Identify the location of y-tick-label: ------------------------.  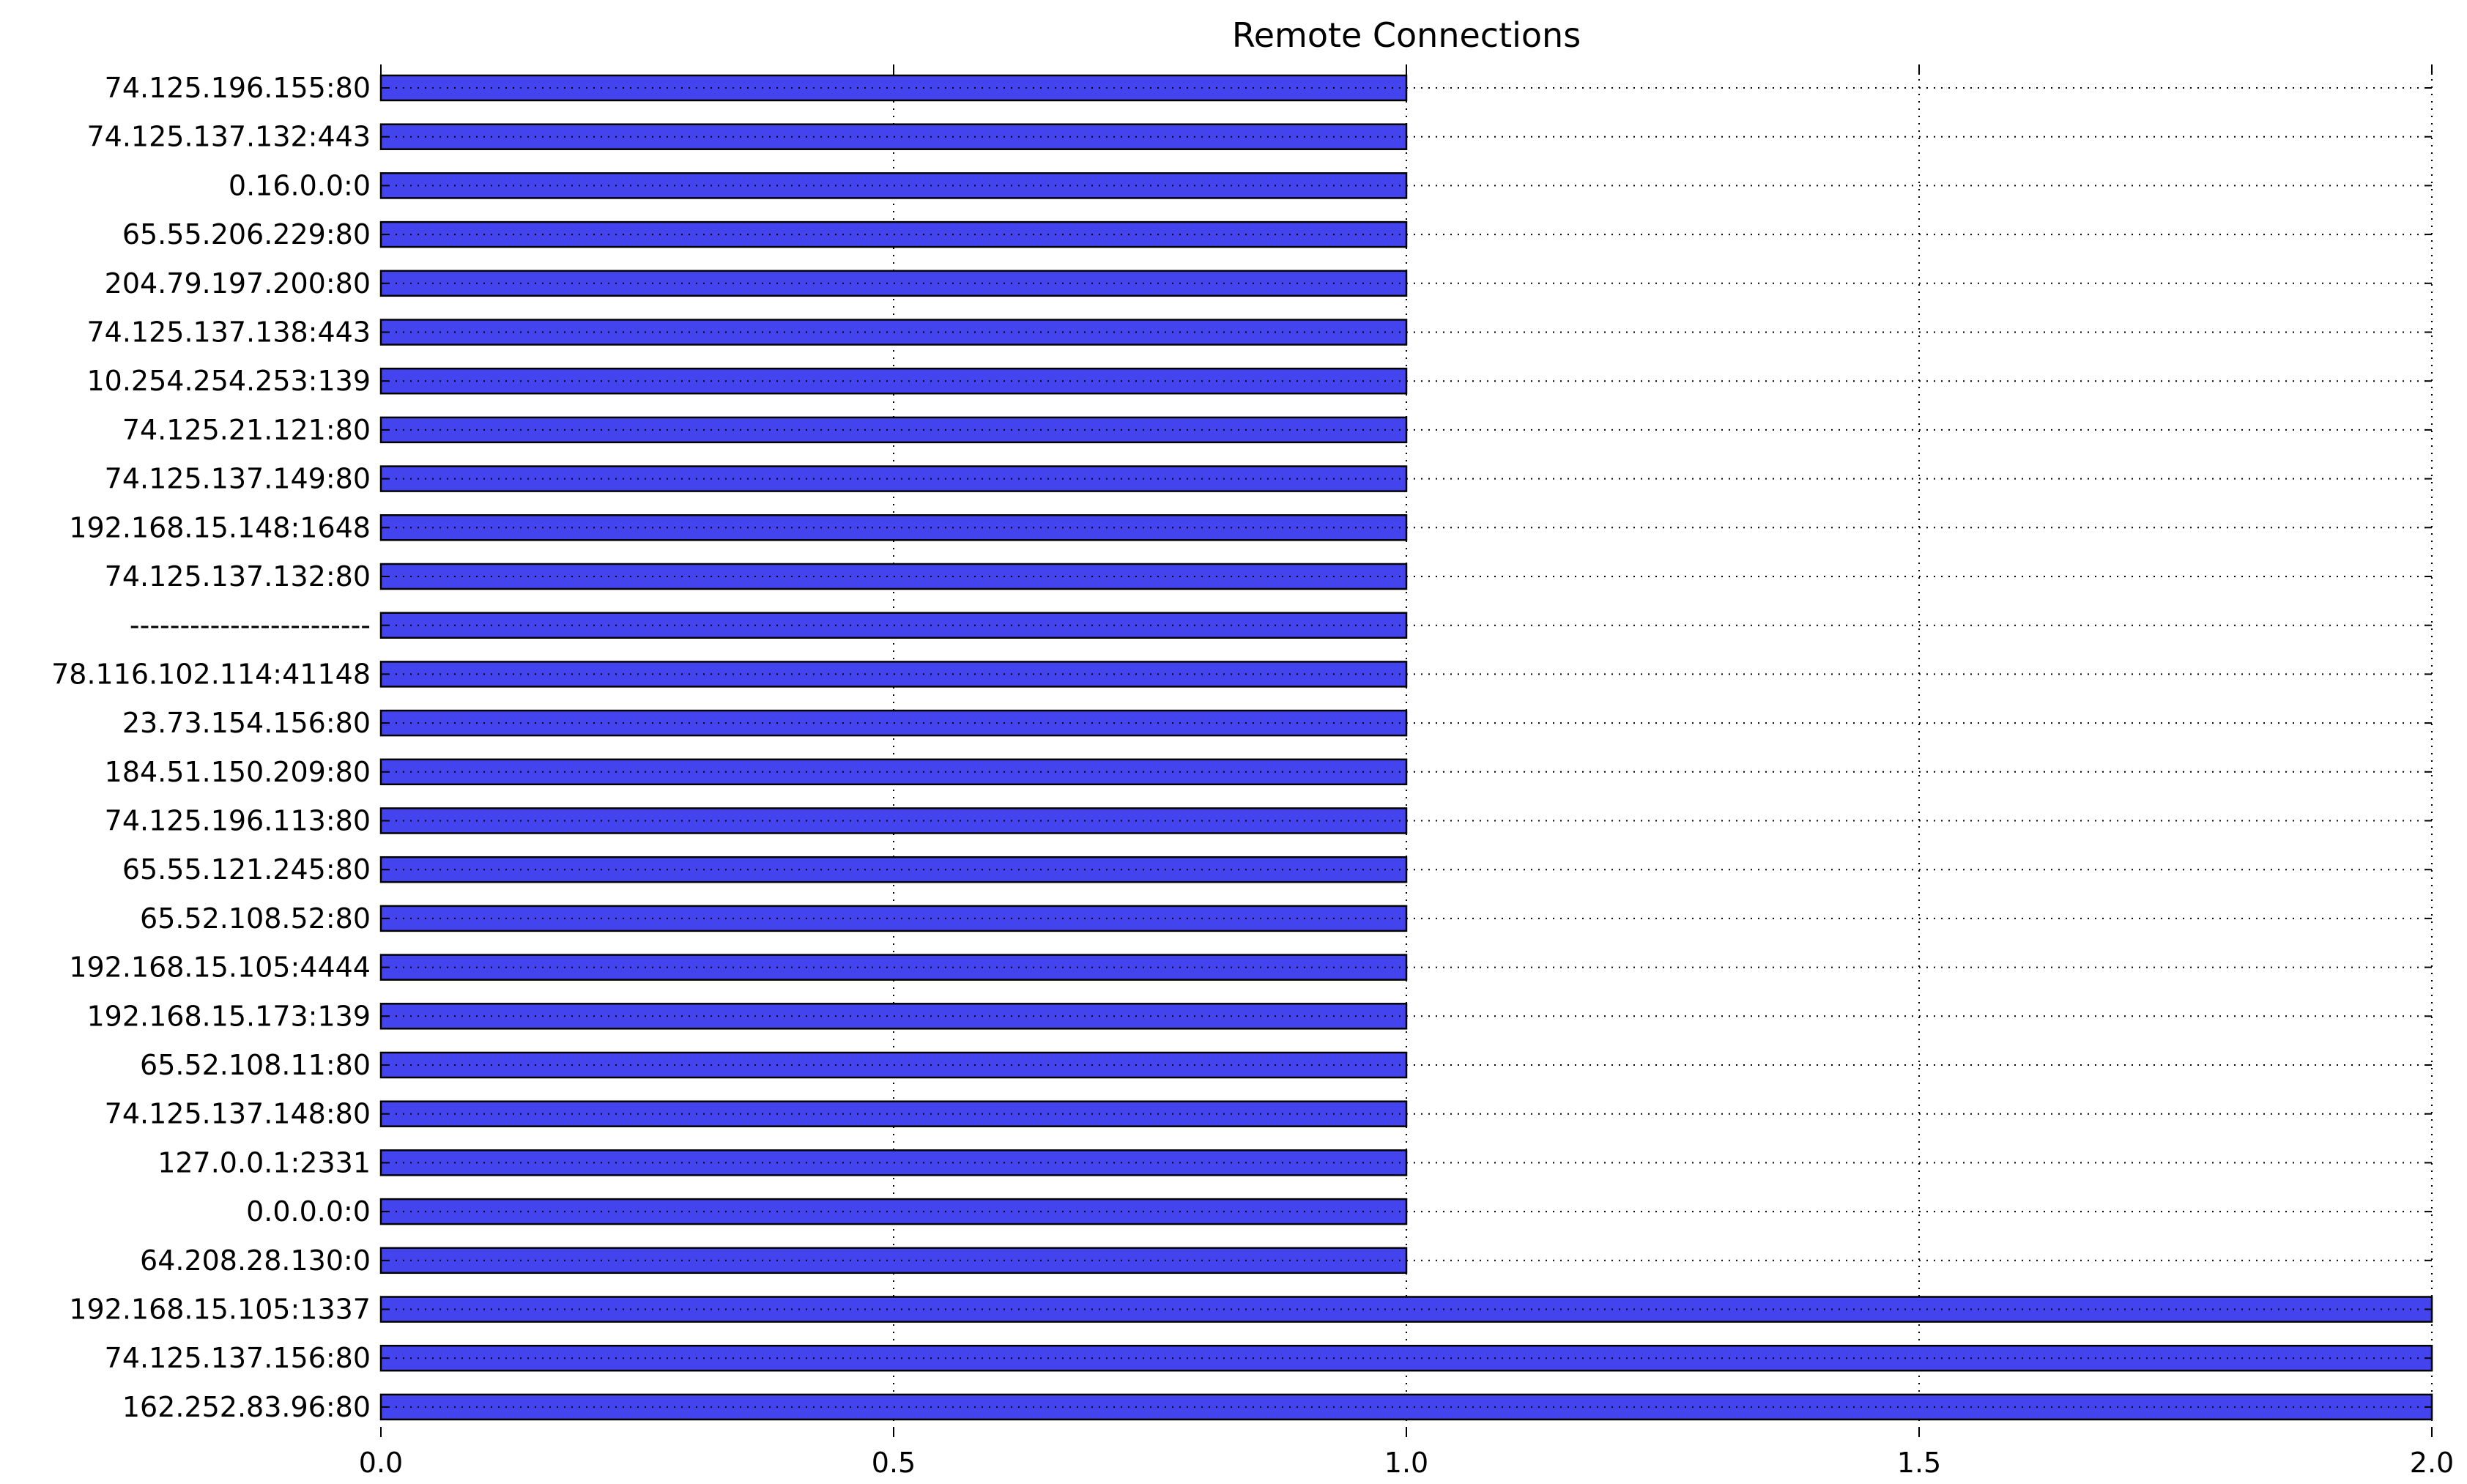
(251, 625).